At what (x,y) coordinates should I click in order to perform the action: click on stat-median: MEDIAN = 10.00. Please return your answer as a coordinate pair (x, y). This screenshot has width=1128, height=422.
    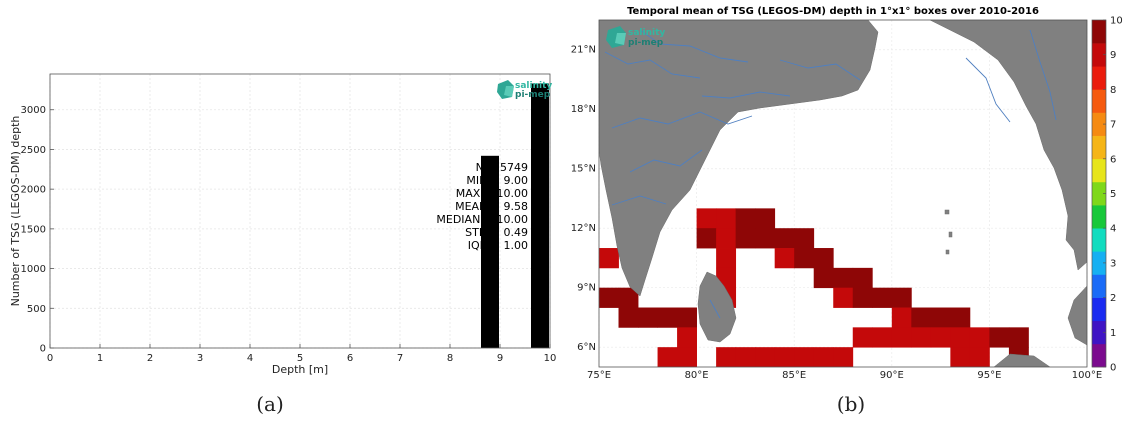
    Looking at the image, I should click on (482, 219).